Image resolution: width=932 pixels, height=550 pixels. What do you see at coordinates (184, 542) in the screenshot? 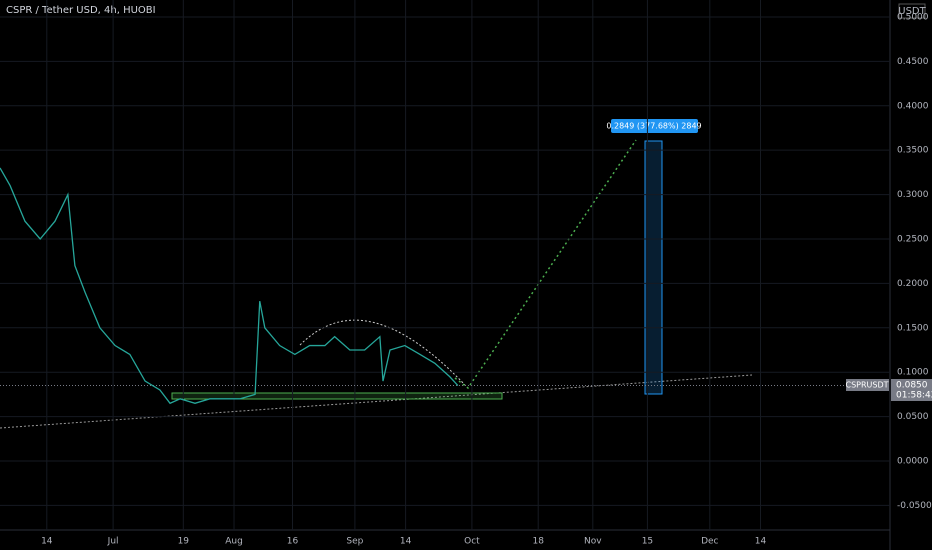
I see `x-tick-label: 19` at bounding box center [184, 542].